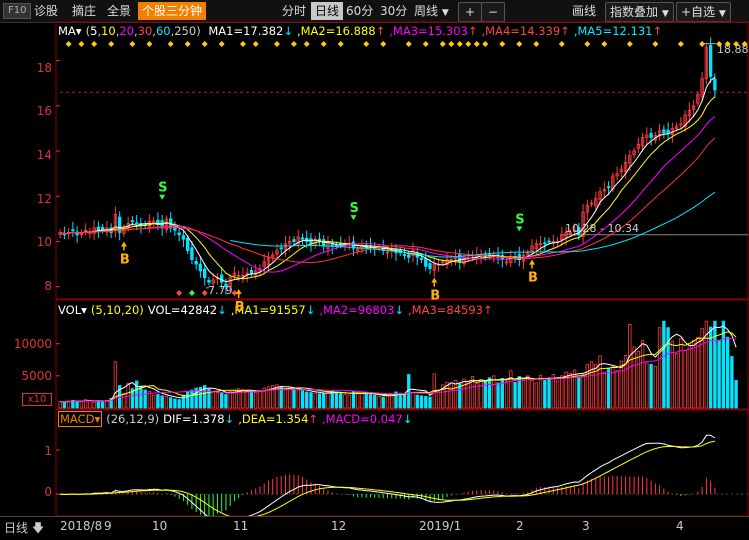 This screenshot has width=749, height=540. What do you see at coordinates (493, 12) in the screenshot?
I see `zoom-out-button: −` at bounding box center [493, 12].